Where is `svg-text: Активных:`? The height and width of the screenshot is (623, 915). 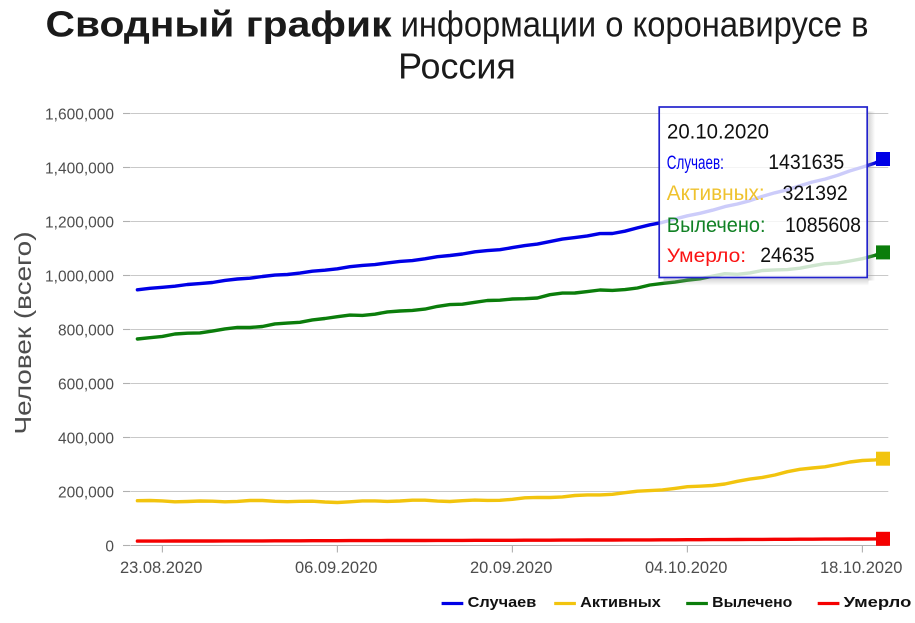
svg-text: Активных: is located at coordinates (716, 193).